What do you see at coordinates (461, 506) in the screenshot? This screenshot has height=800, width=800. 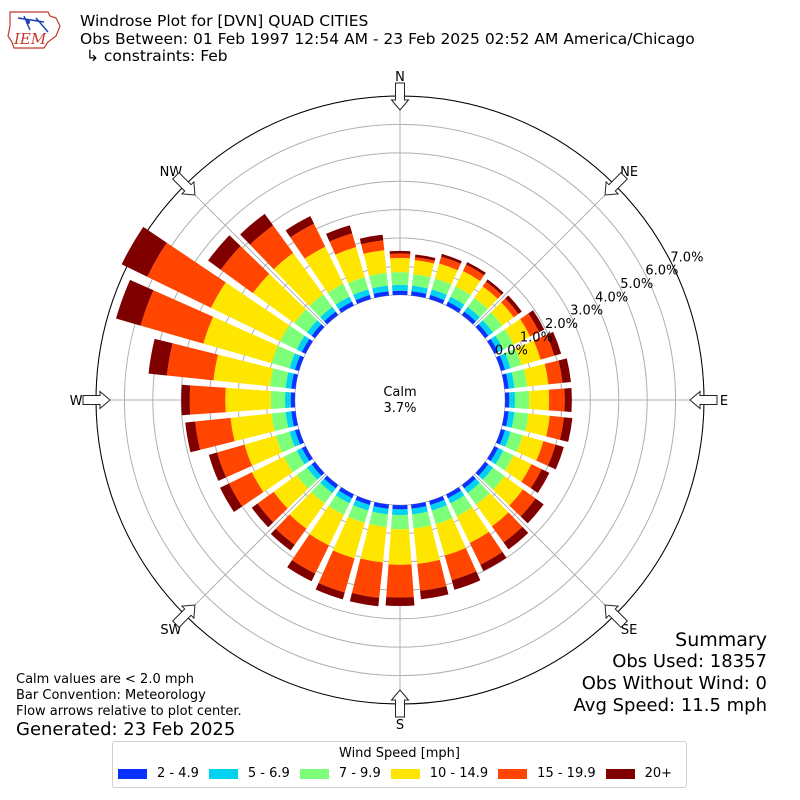 I see `bar-dir150-bin2` at bounding box center [461, 506].